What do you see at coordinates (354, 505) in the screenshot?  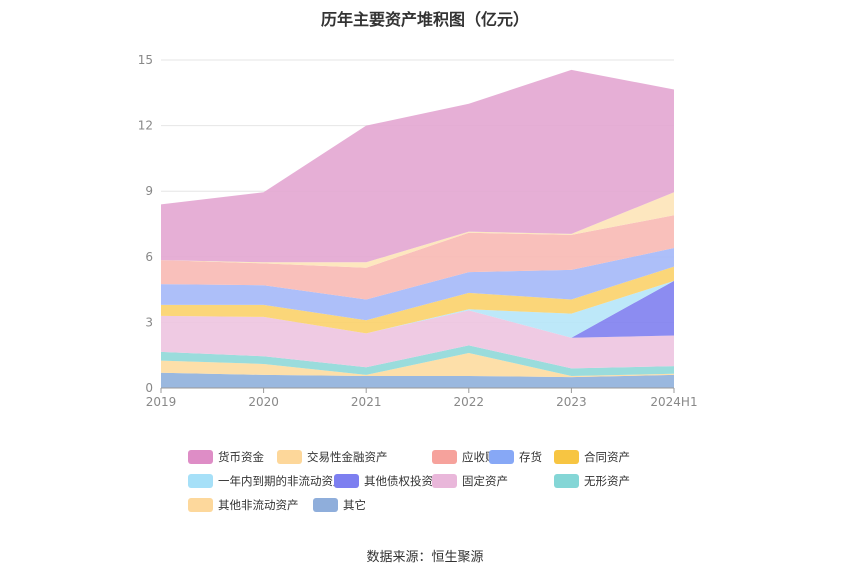 I see `legend-label: 其它` at bounding box center [354, 505].